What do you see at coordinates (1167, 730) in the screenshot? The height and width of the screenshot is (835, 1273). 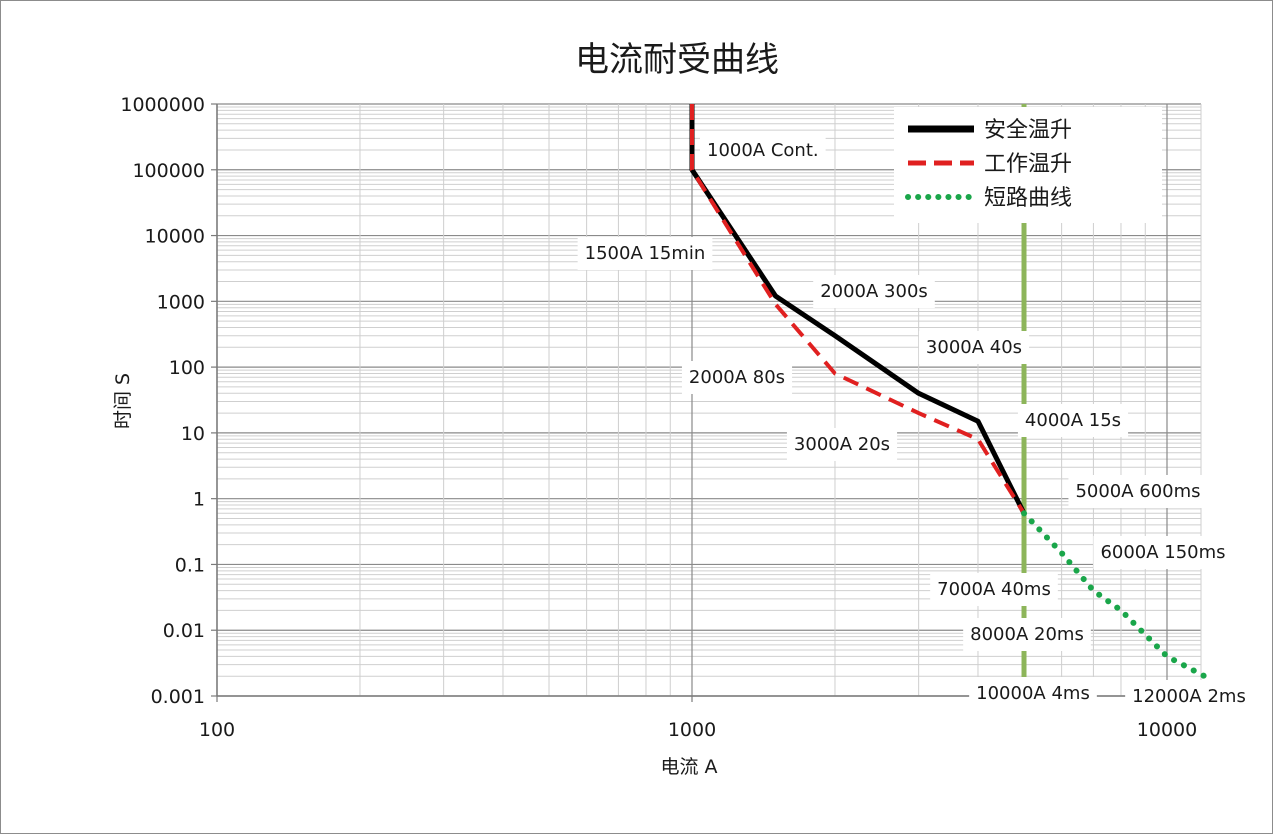 I see `x-tick-label: 10000` at bounding box center [1167, 730].